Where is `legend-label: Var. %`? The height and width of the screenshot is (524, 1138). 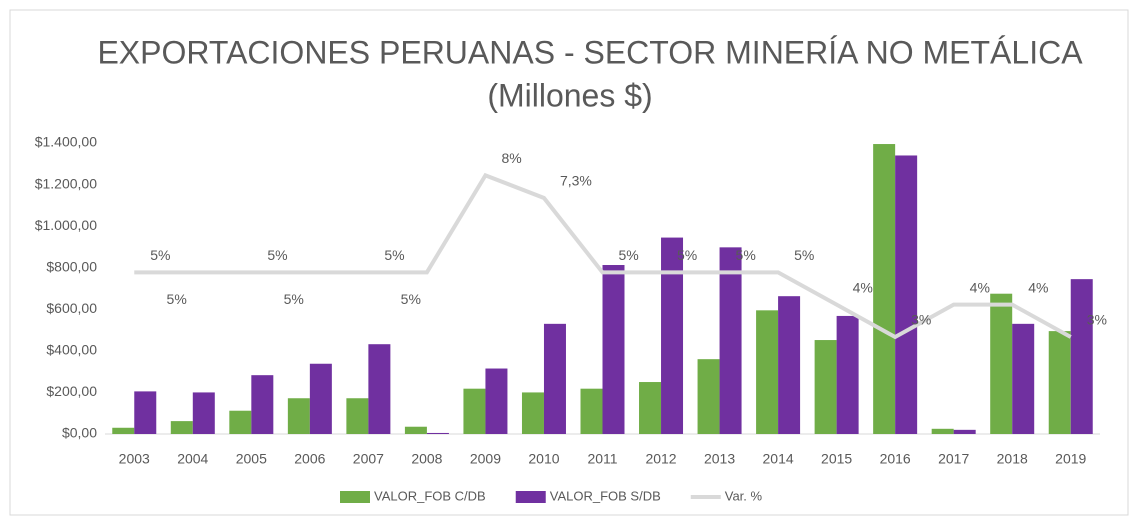
legend-label: Var. % is located at coordinates (744, 495).